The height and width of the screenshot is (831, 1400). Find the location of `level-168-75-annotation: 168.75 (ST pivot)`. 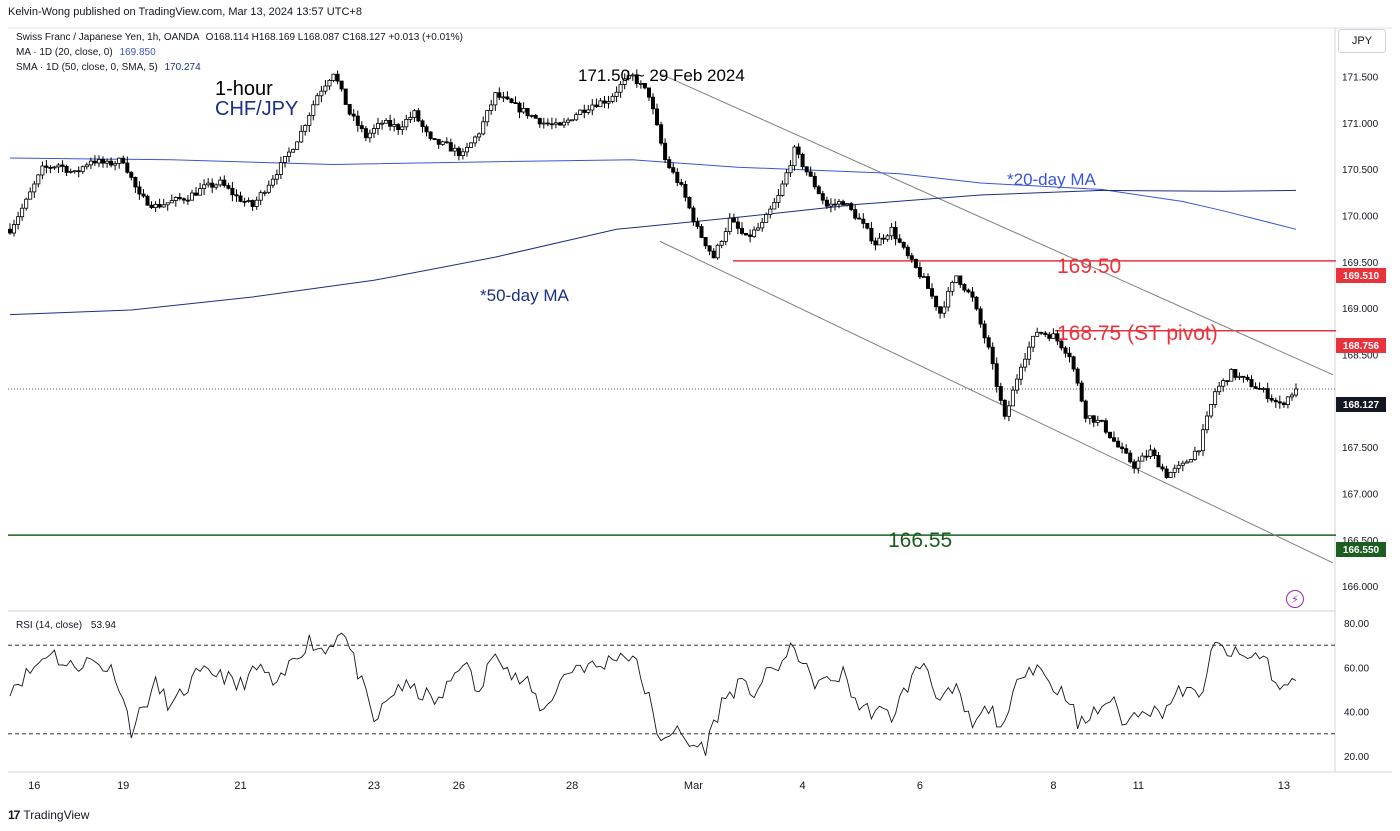

level-168-75-annotation: 168.75 (ST pivot) is located at coordinates (1137, 333).